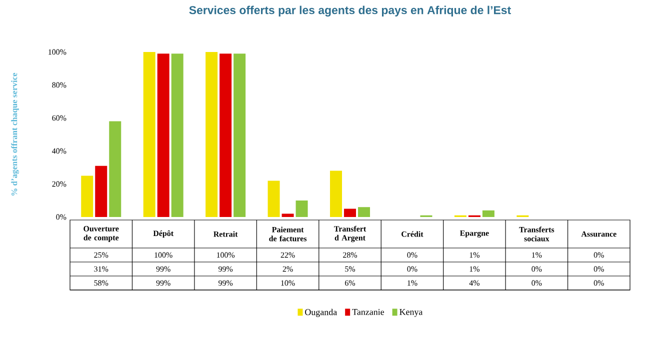 This screenshot has height=339, width=658. I want to click on legend-label: Tanzanie, so click(368, 312).